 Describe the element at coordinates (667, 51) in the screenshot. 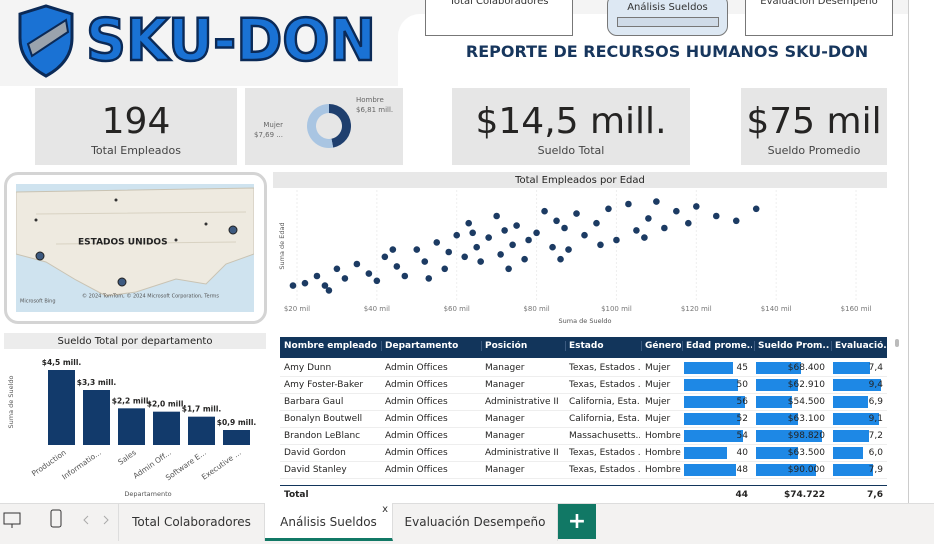

I see `report-title: REPORTE DE RECURSOS HUMANOS SKU-DON` at that location.